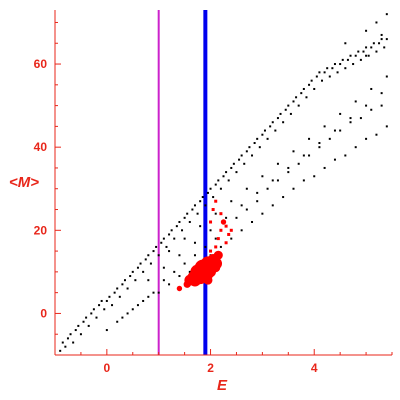  Describe the element at coordinates (41, 147) in the screenshot. I see `y-tick-label: 40` at that location.